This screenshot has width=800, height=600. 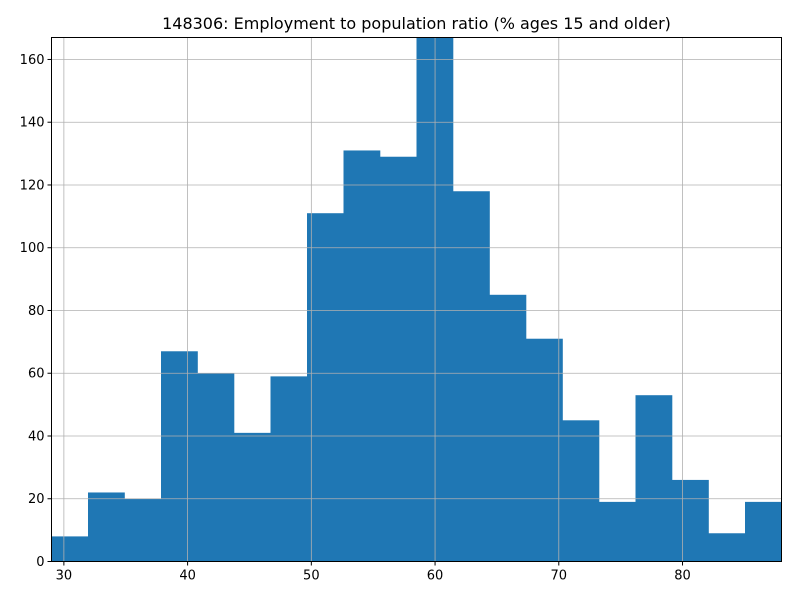 What do you see at coordinates (32, 123) in the screenshot?
I see `y-tick-label: 140` at bounding box center [32, 123].